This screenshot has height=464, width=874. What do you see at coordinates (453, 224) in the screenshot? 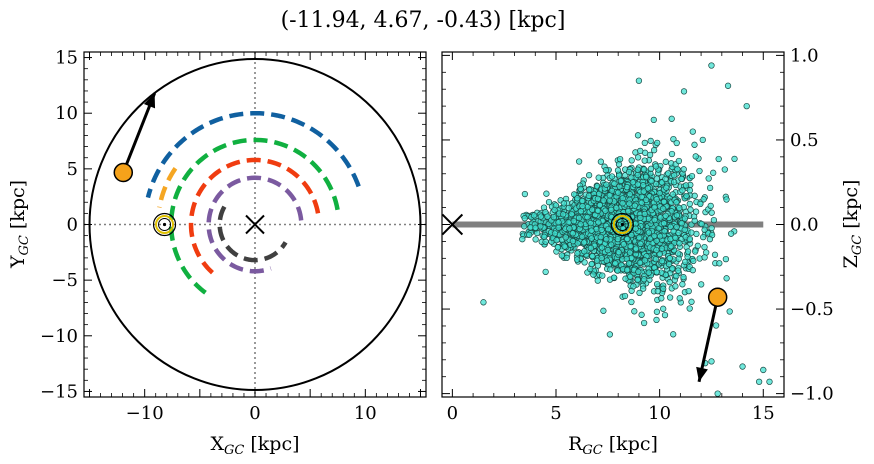
I see `galactic-center-marker-right` at bounding box center [453, 224].